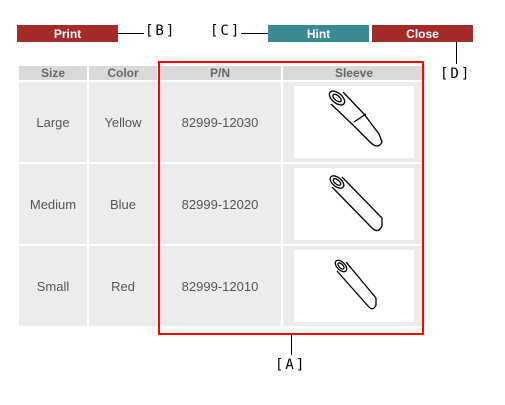  I want to click on header-size: Size, so click(53, 73).